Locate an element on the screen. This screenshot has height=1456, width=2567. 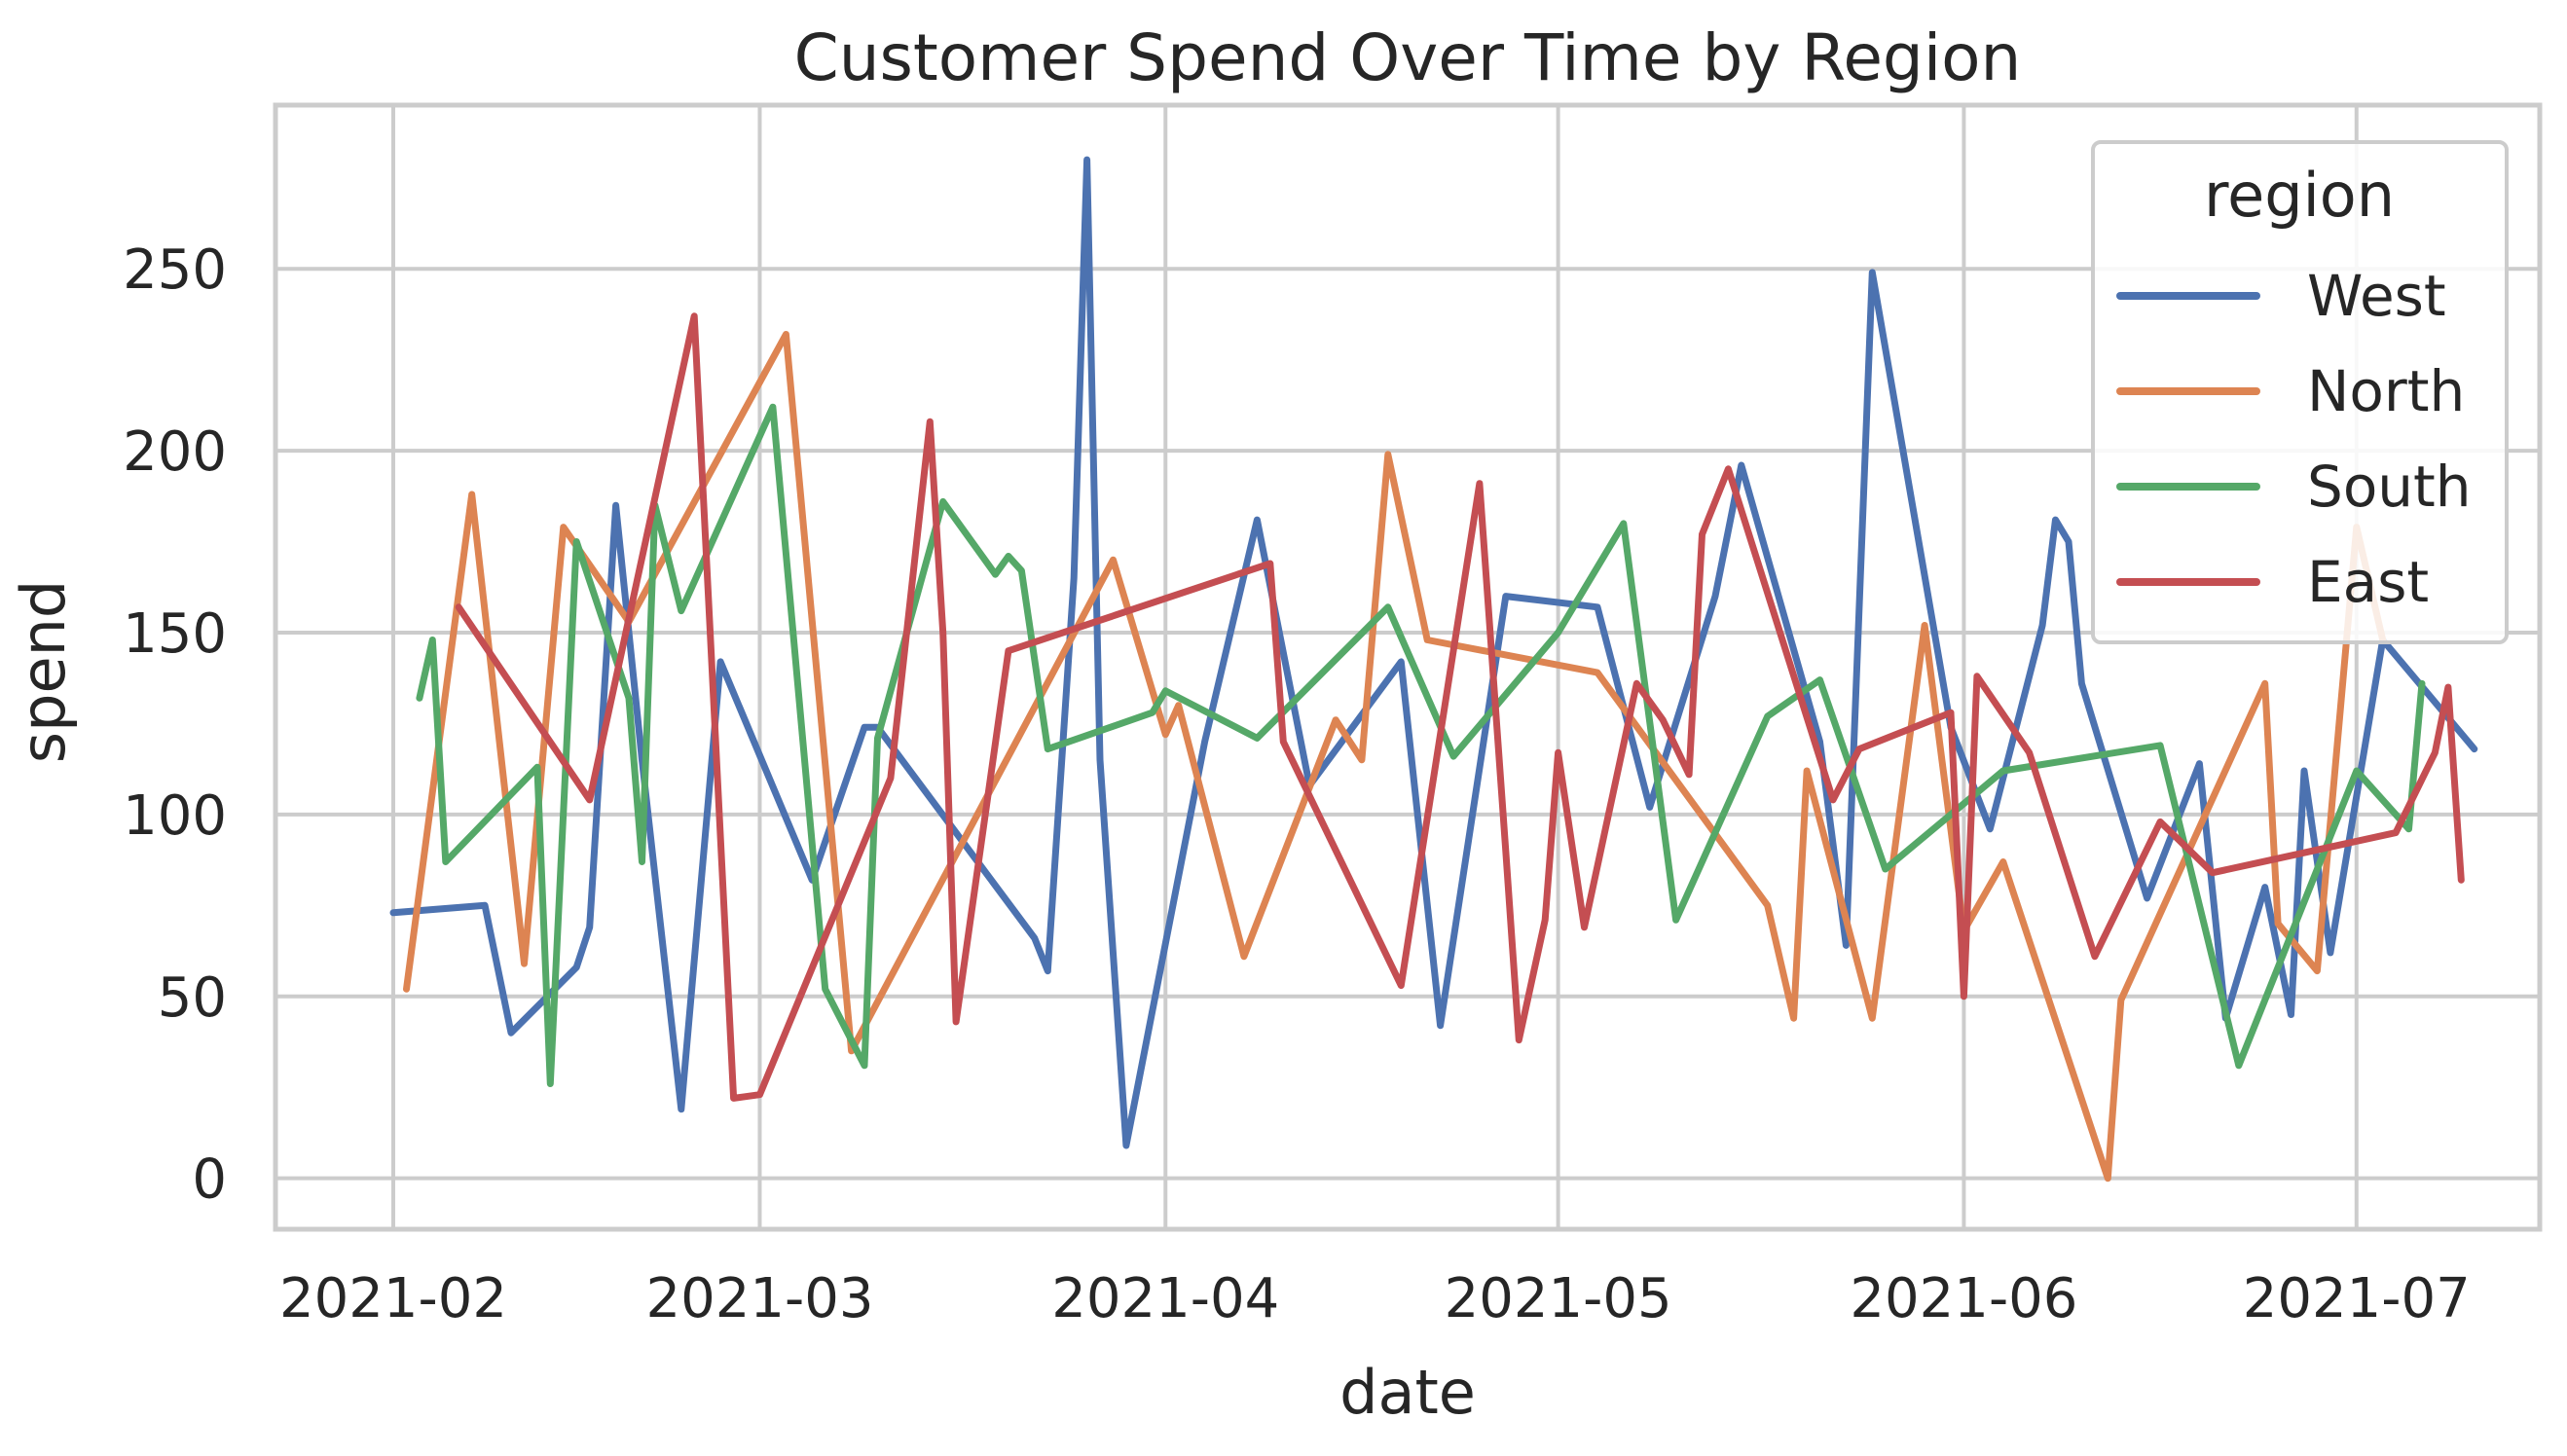
legend-item-north: North is located at coordinates (2290, 391).